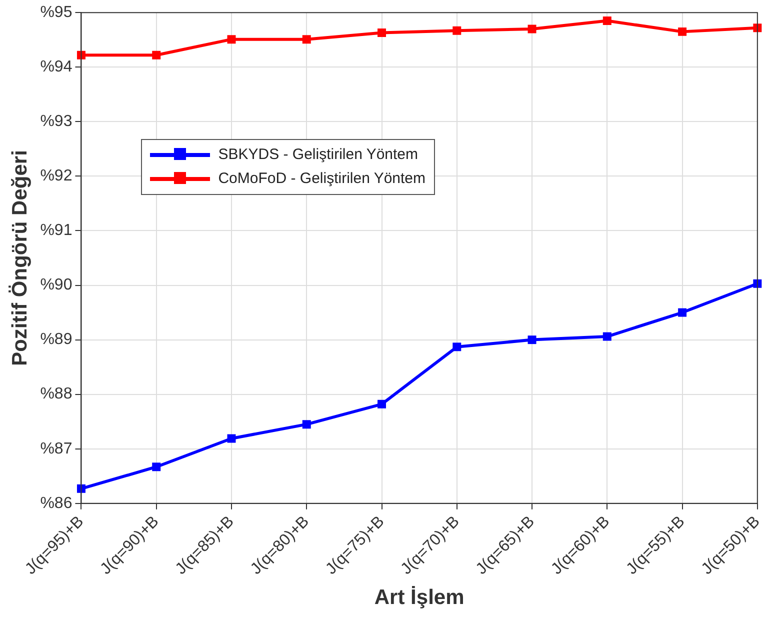  What do you see at coordinates (322, 179) in the screenshot?
I see `legend-label: CoMoFoD - Geliştirilen Yöntem` at bounding box center [322, 179].